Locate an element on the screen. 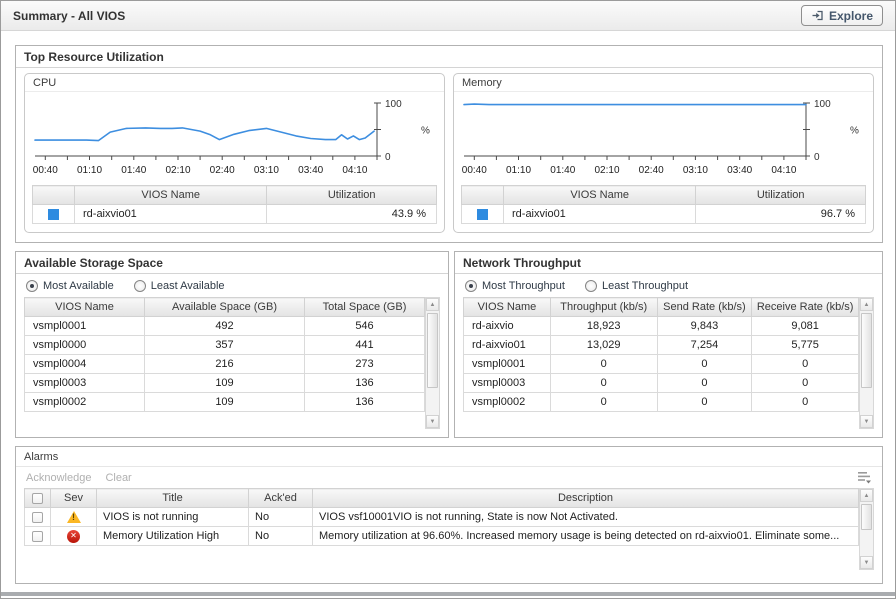  table-row: vsmpl0002 109 136 is located at coordinates (224, 402).